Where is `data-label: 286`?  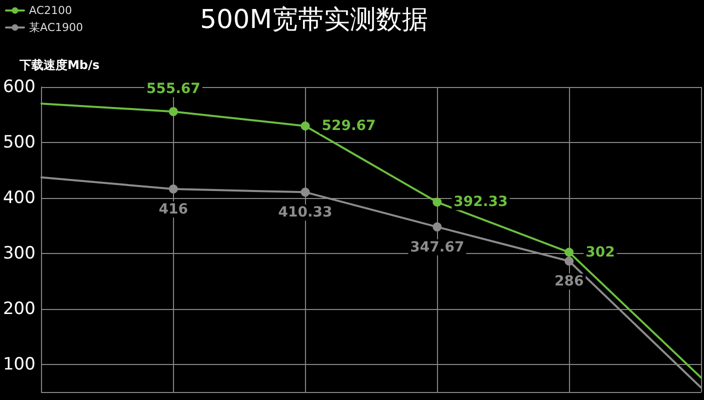
data-label: 286 is located at coordinates (569, 282).